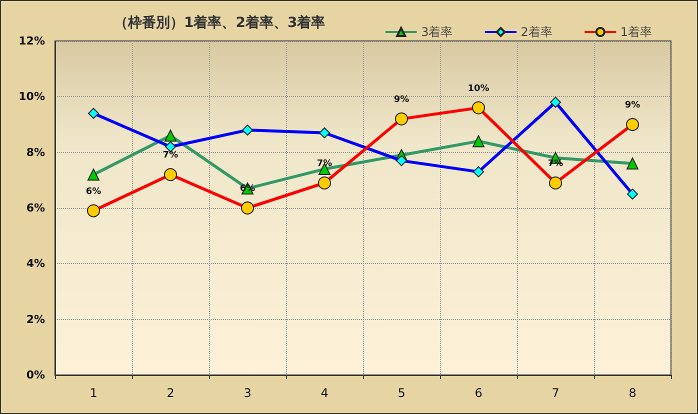 The image size is (698, 414). I want to click on x-tick-label: 1, so click(94, 393).